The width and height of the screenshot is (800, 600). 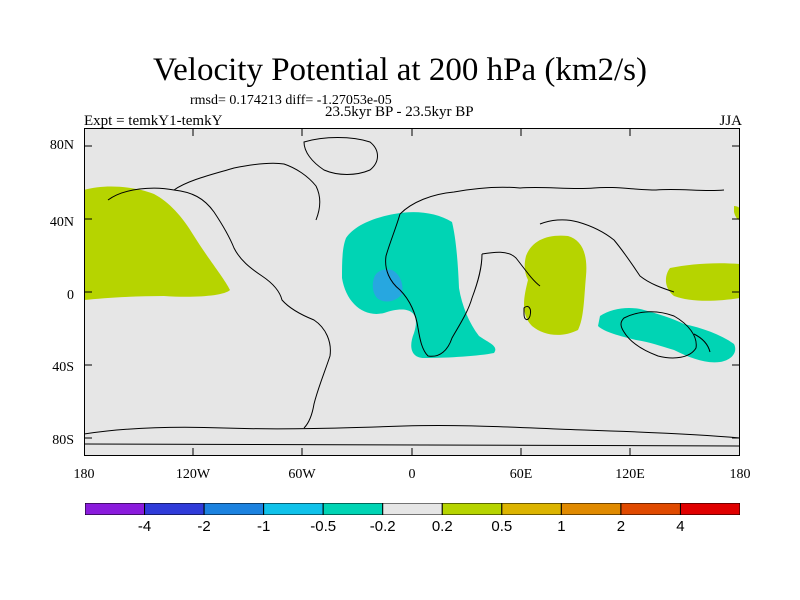 What do you see at coordinates (502, 526) in the screenshot?
I see `colorbar-label: 0.5` at bounding box center [502, 526].